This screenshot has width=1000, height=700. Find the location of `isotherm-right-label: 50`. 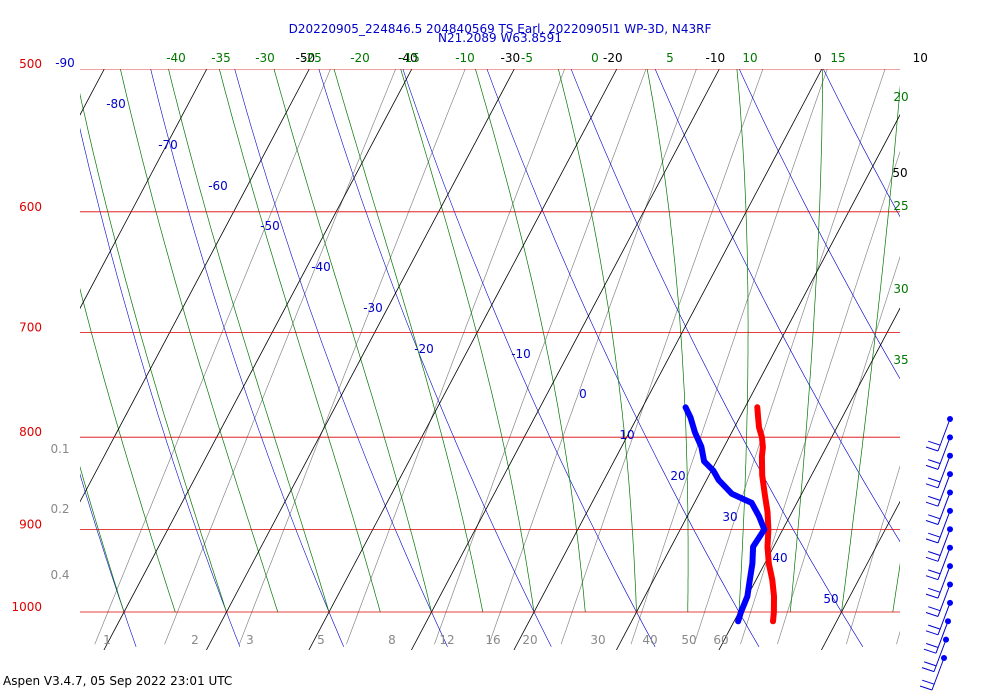

isotherm-right-label: 50 is located at coordinates (899, 173).